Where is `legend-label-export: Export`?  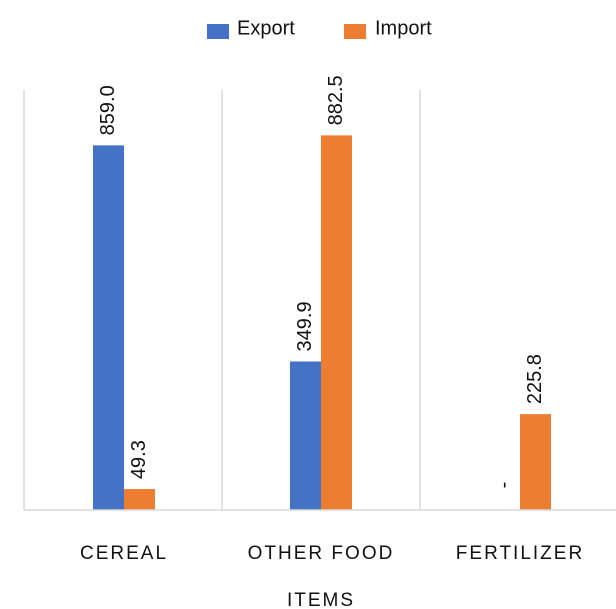
legend-label-export: Export is located at coordinates (266, 28).